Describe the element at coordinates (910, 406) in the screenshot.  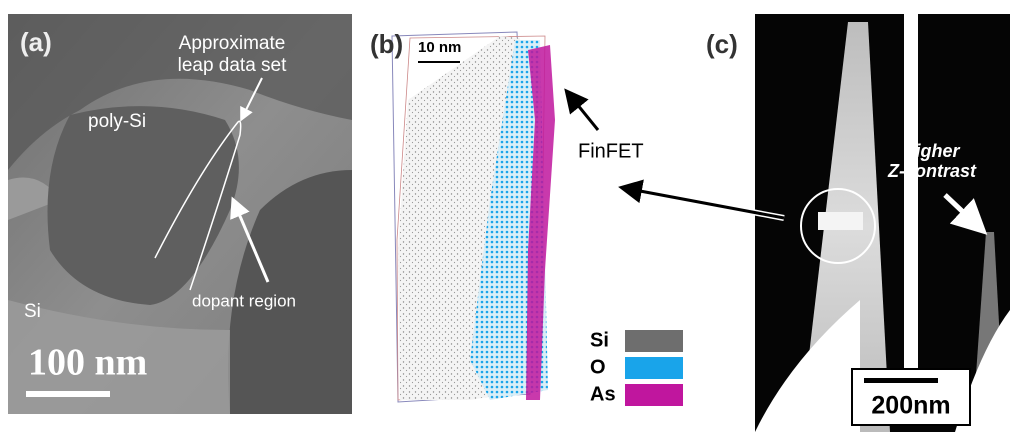
I see `scale-label: 200nm` at that location.